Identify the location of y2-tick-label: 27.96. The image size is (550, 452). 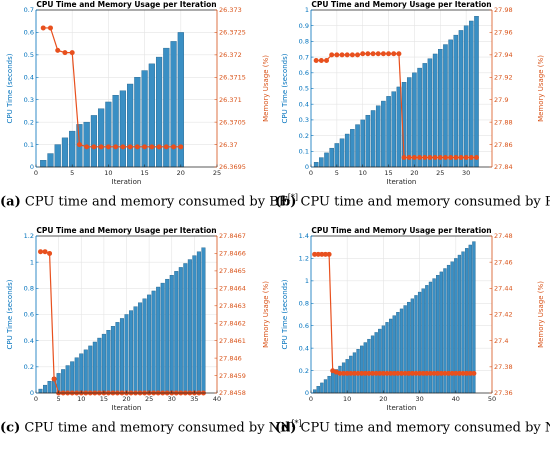
(503, 33).